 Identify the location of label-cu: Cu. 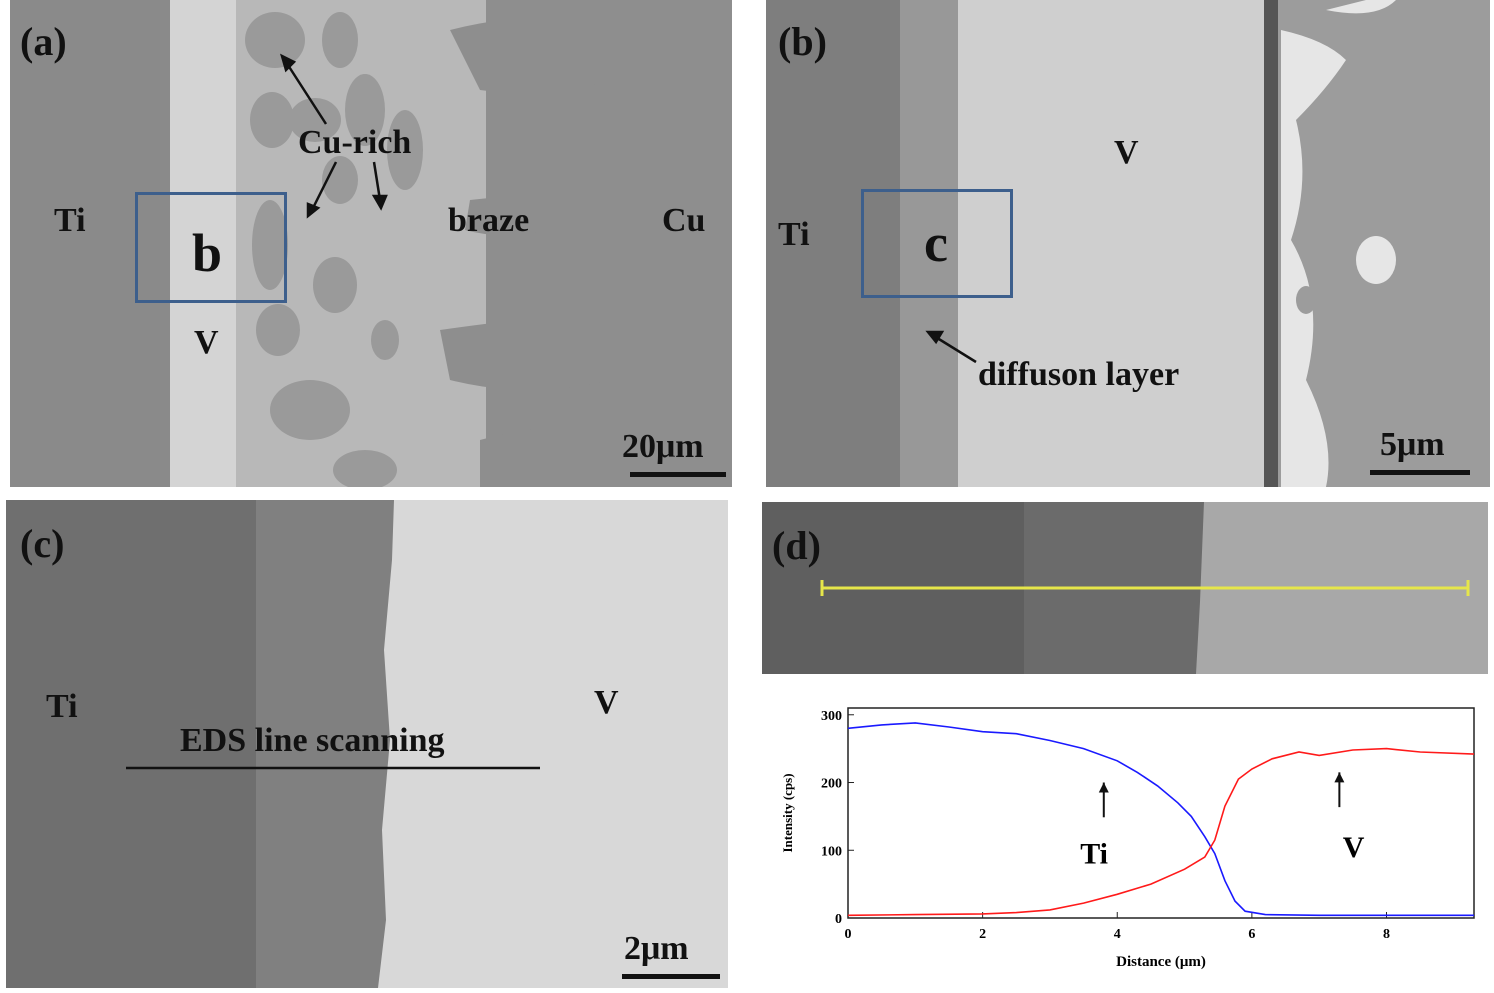
(684, 220).